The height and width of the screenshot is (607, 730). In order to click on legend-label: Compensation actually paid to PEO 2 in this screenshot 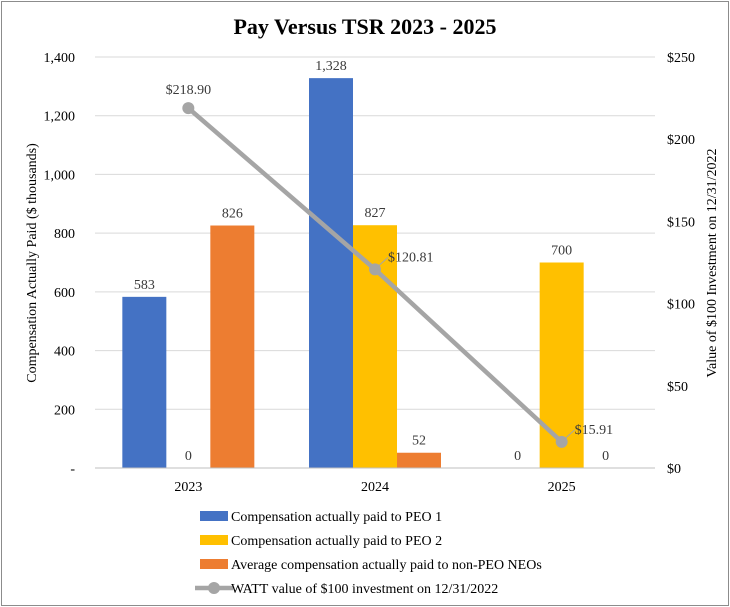, I will do `click(336, 541)`.